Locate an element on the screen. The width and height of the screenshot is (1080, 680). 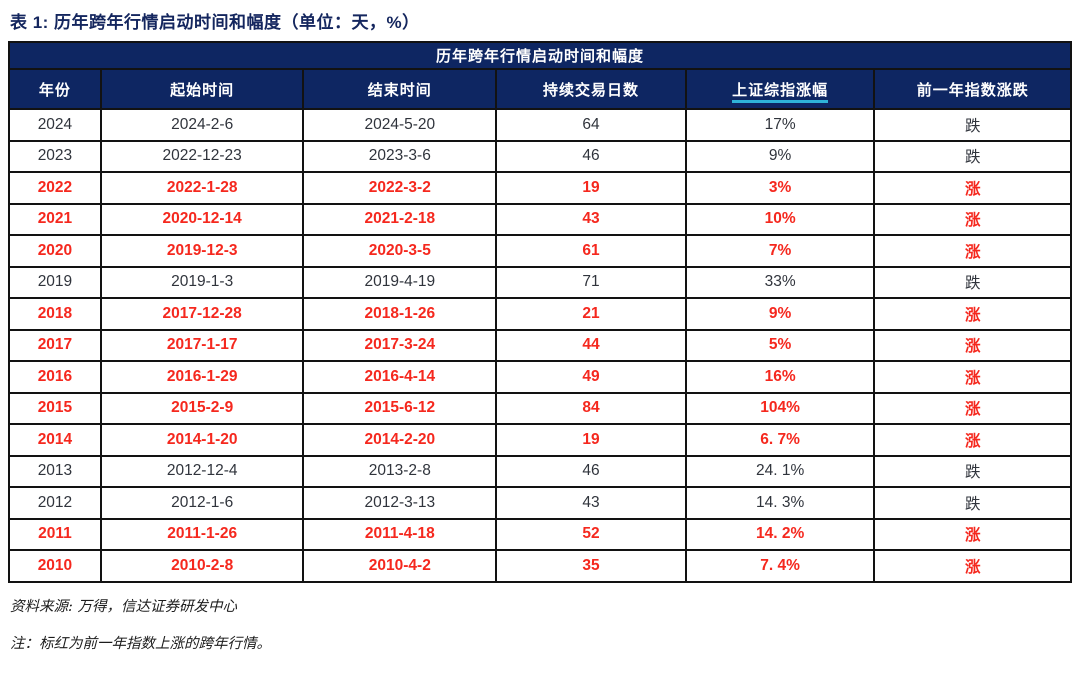
cell-year: 2012 is located at coordinates (55, 503).